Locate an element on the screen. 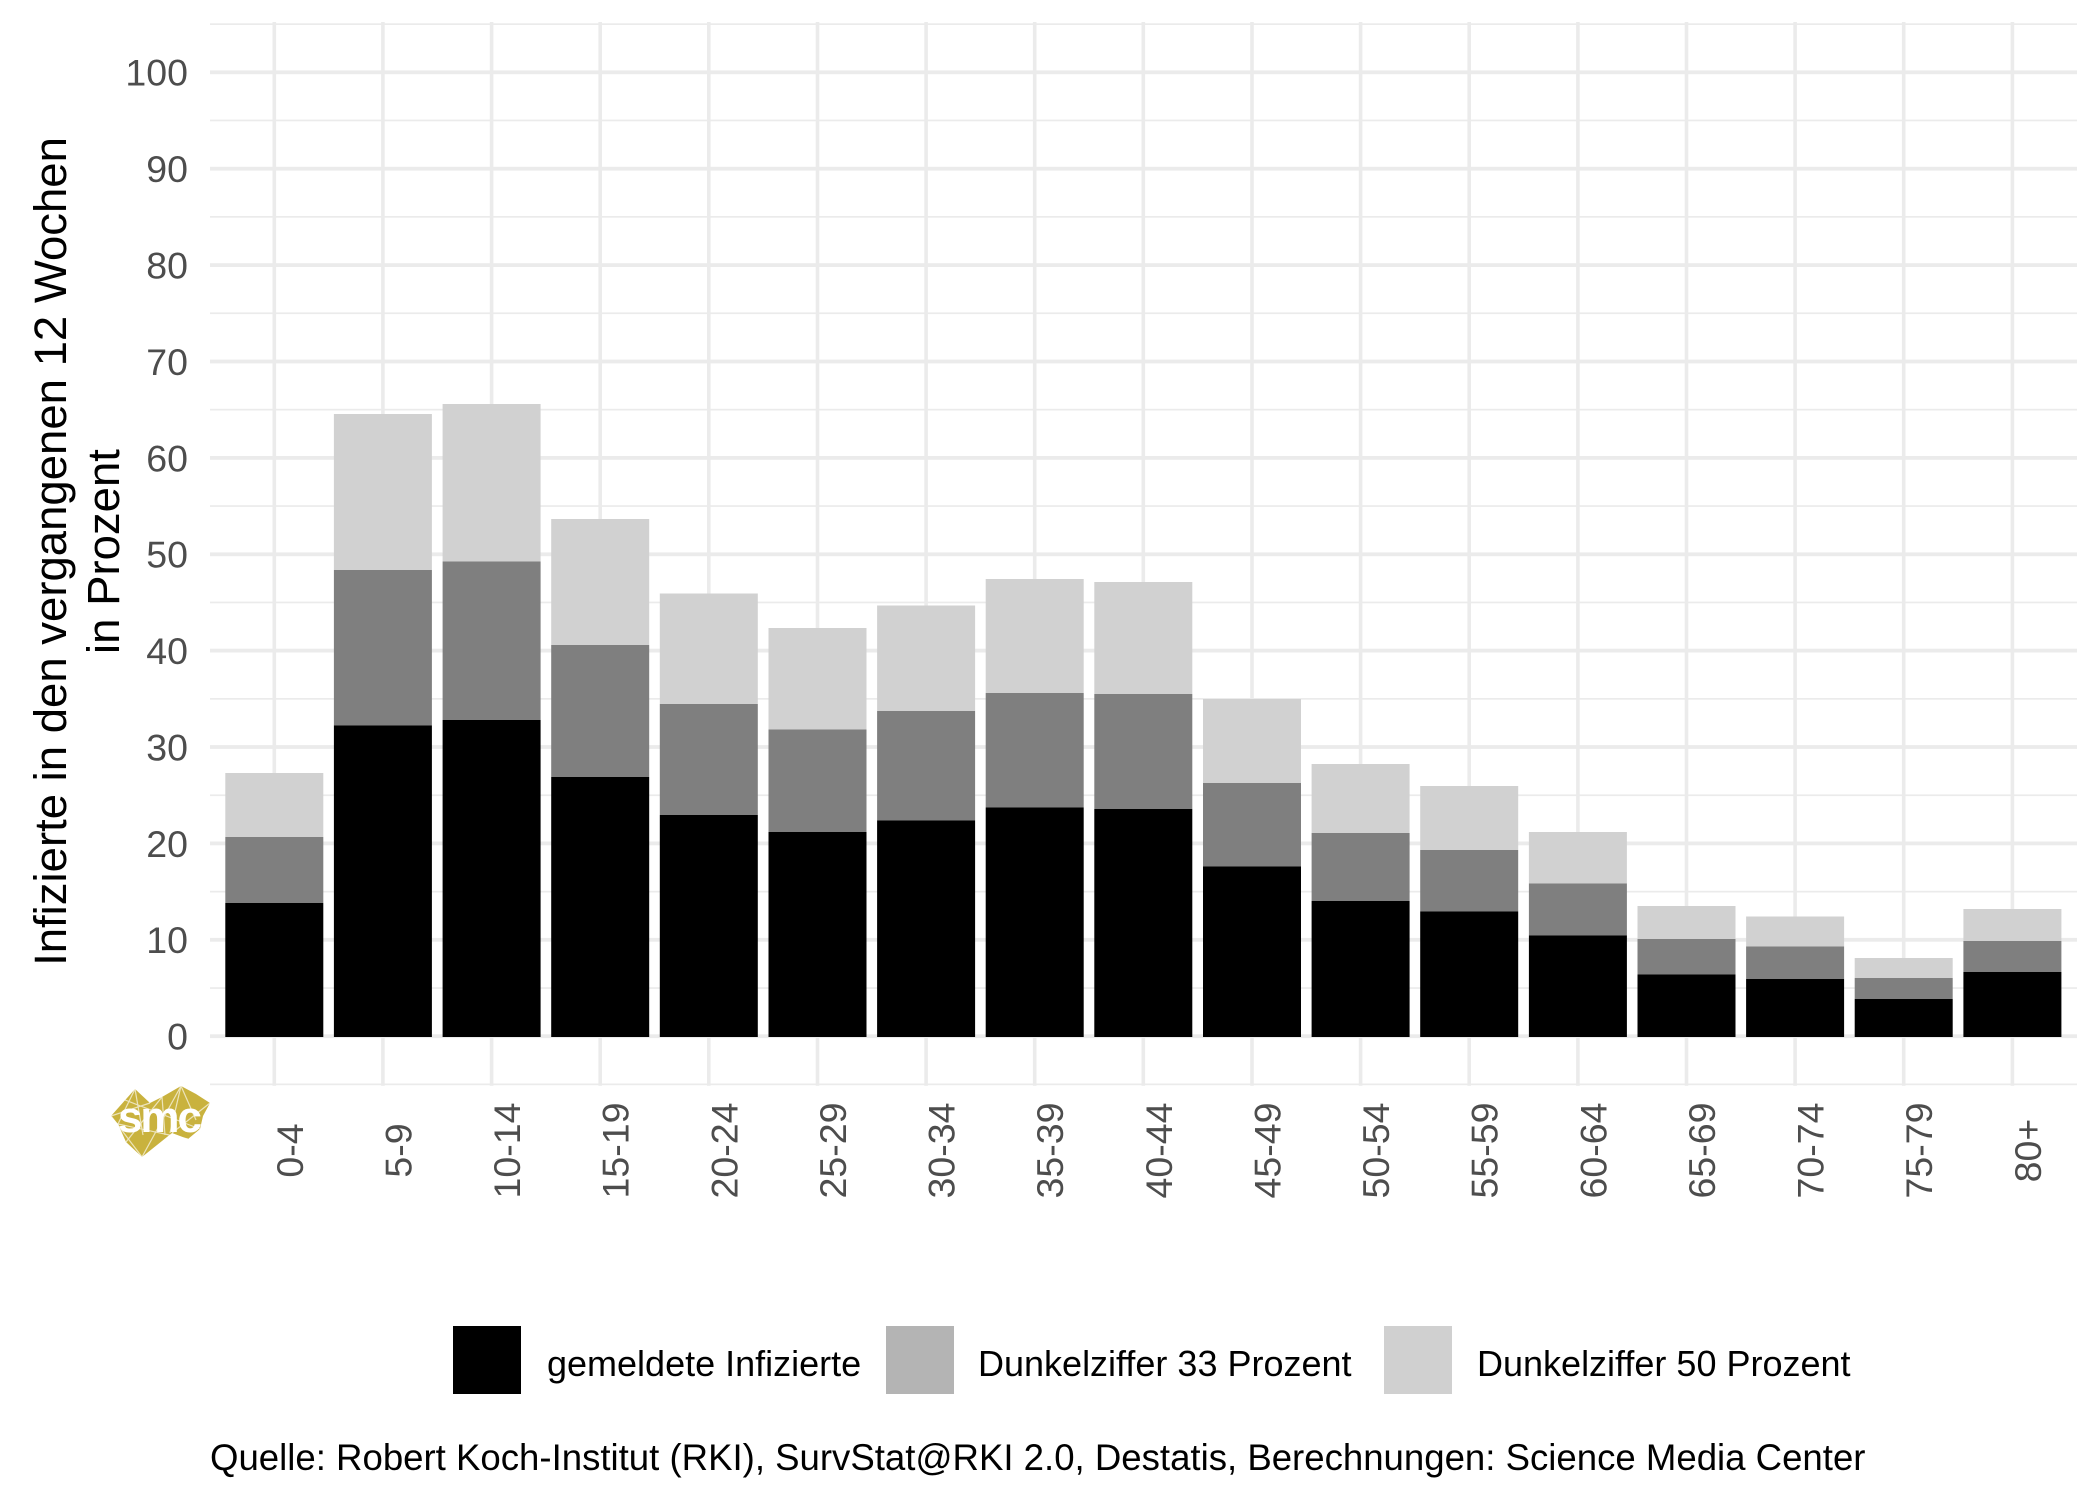 Image resolution: width=2100 pixels, height=1499 pixels. svg-text: 90 is located at coordinates (167, 169).